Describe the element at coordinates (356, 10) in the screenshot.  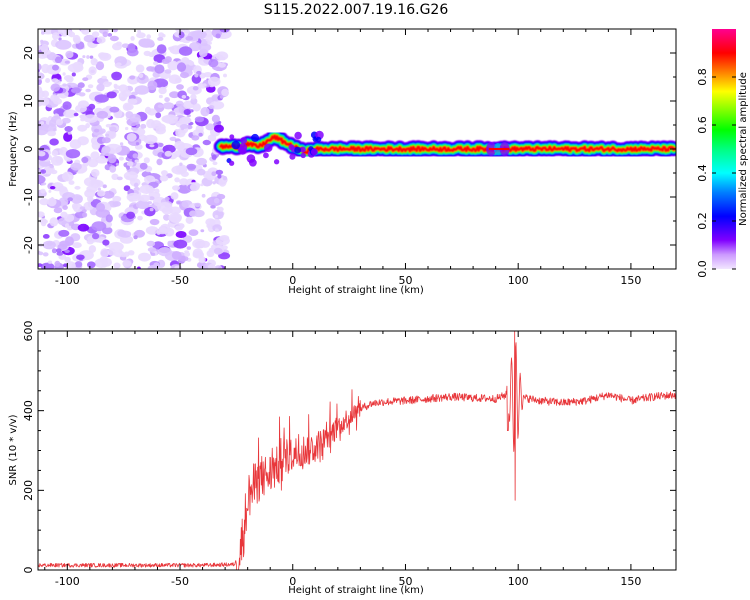
I see `figure-title: S115.2022.007.19.16.G26` at that location.